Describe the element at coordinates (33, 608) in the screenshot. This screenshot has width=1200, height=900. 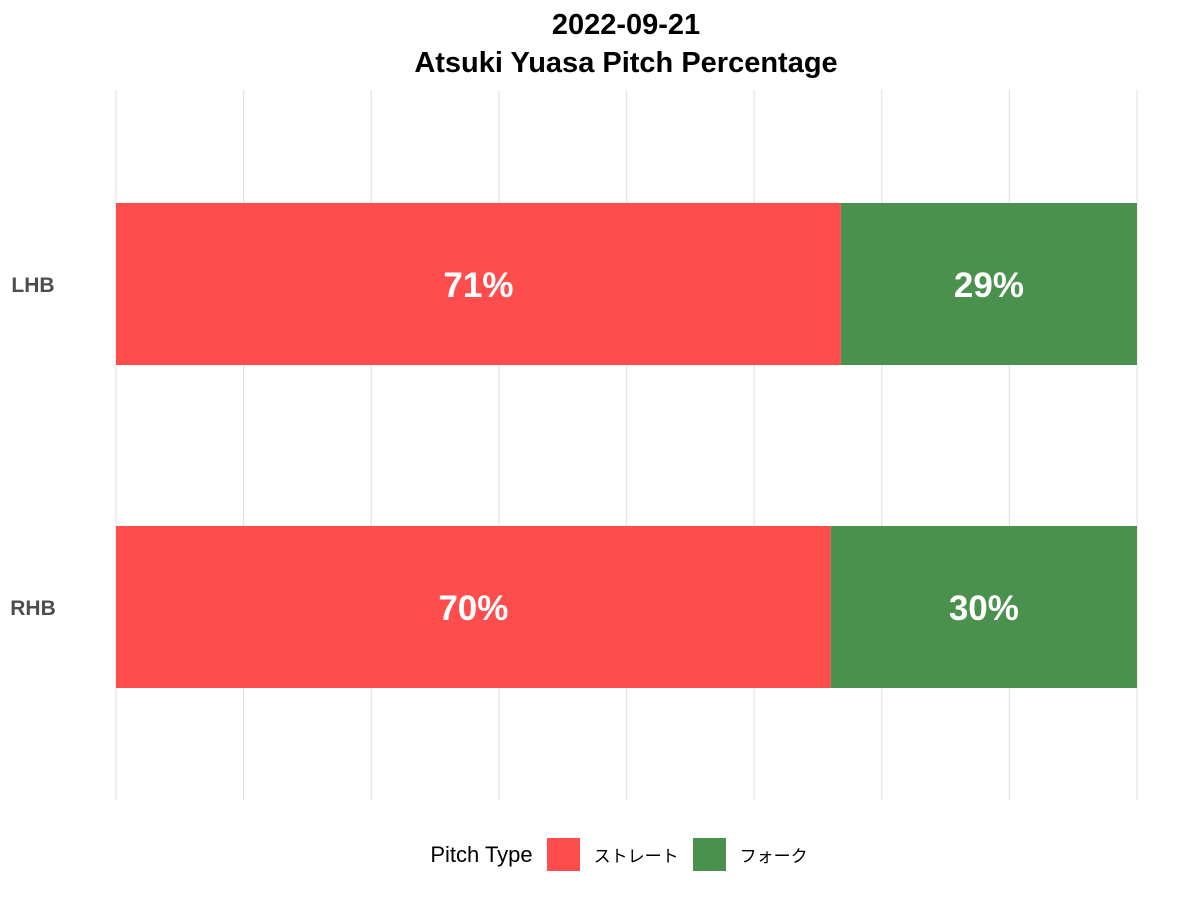
I see `category-label-rhb: RHB` at that location.